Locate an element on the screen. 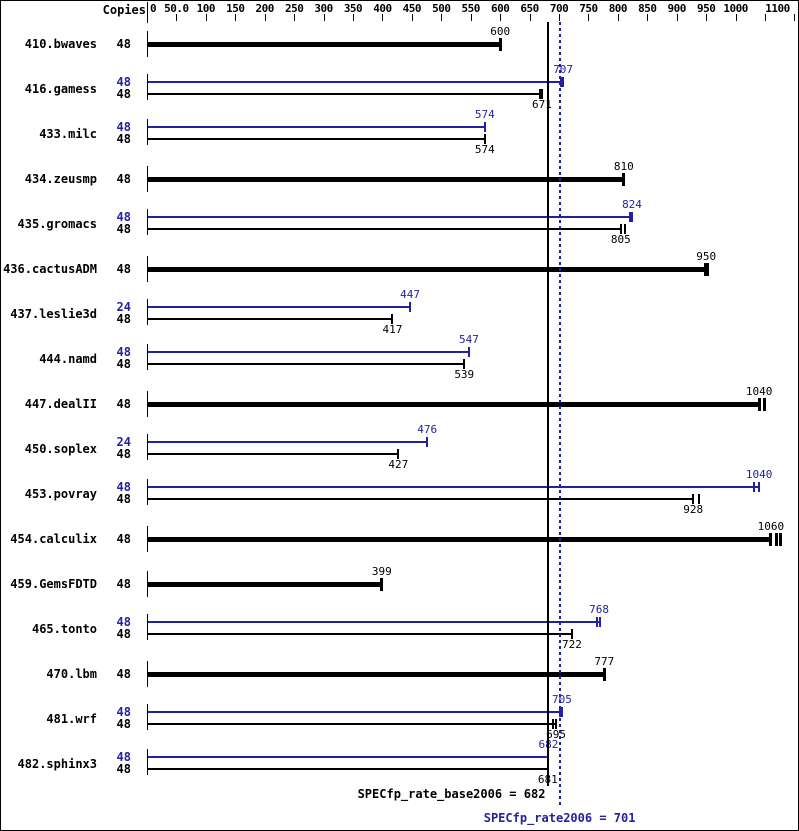  benchmark-label: 481.wrf is located at coordinates (71, 719).